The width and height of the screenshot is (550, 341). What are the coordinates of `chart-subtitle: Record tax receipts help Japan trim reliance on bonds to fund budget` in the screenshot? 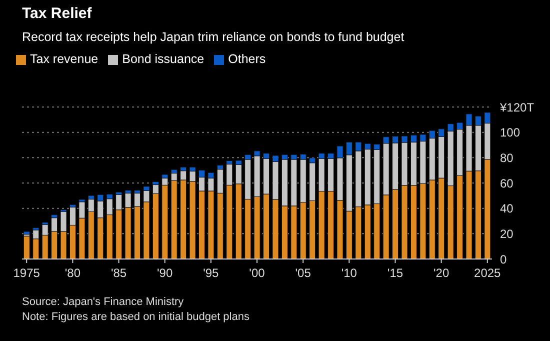 It's located at (213, 37).